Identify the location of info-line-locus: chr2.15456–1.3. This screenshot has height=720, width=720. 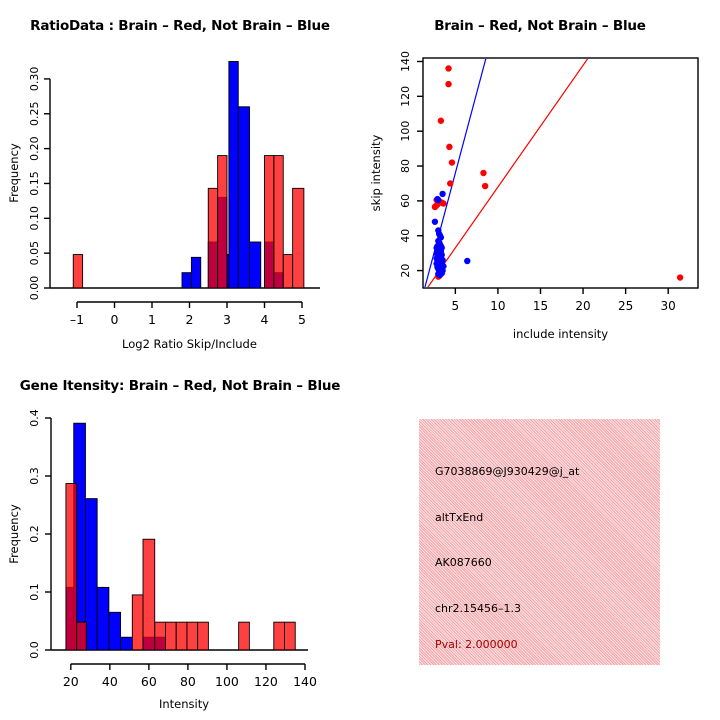
(478, 608).